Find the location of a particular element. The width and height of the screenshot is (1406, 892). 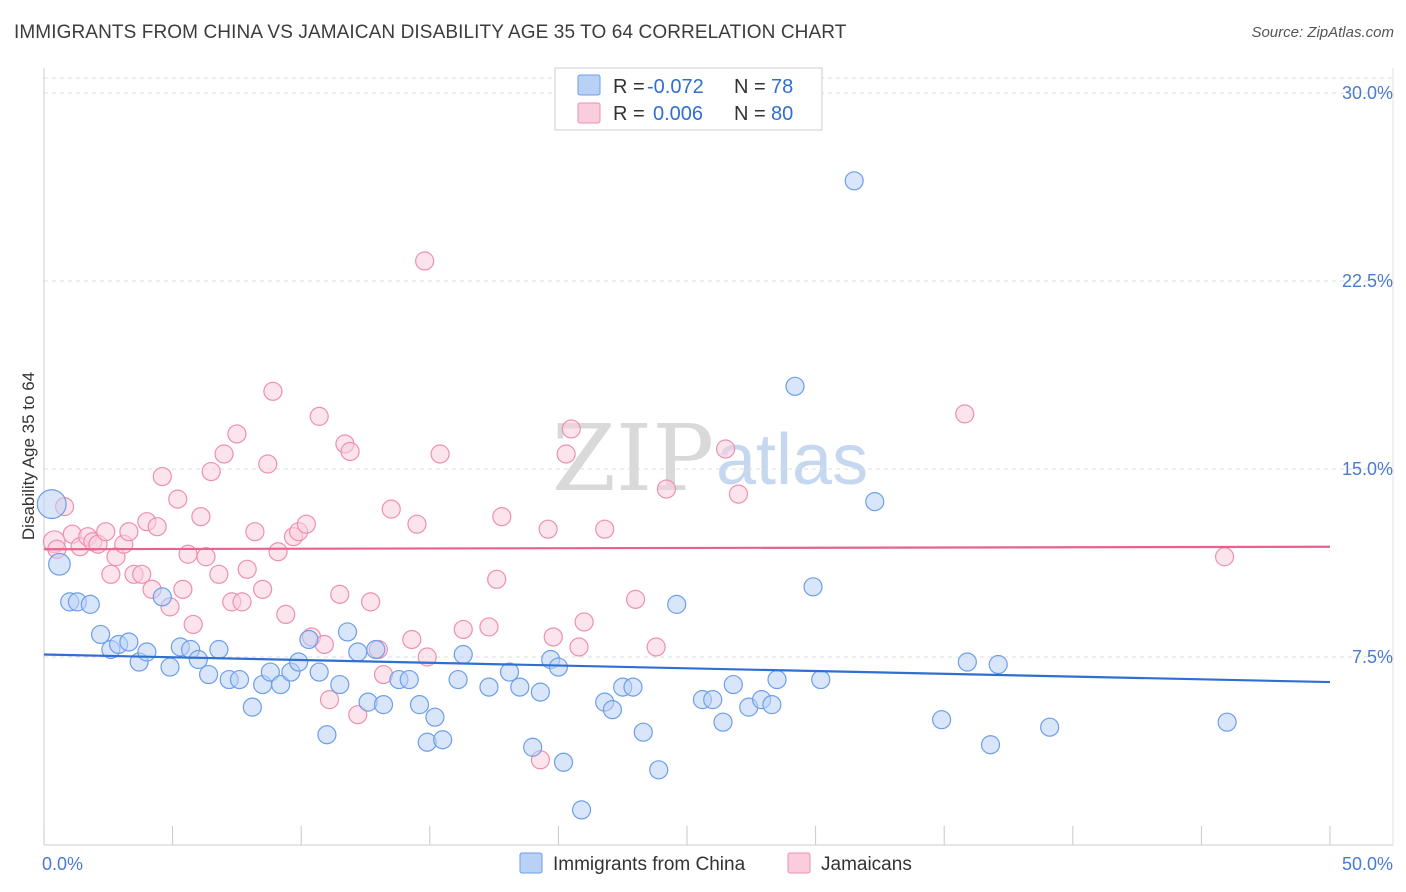

bottom-legend-swatch-jamaica is located at coordinates (799, 863).